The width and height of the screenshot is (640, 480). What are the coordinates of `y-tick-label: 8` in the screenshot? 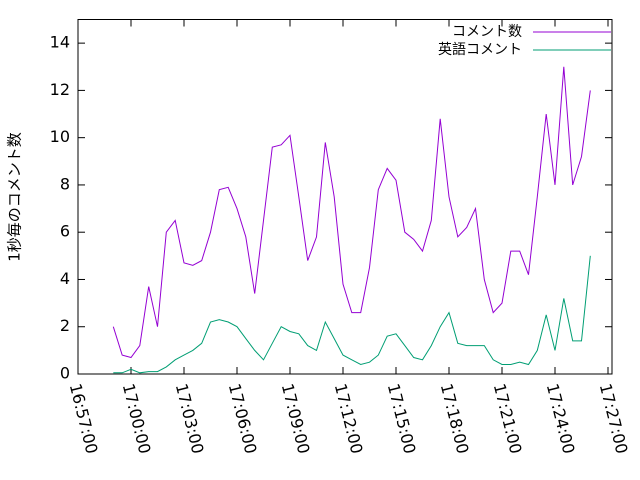 It's located at (65, 183).